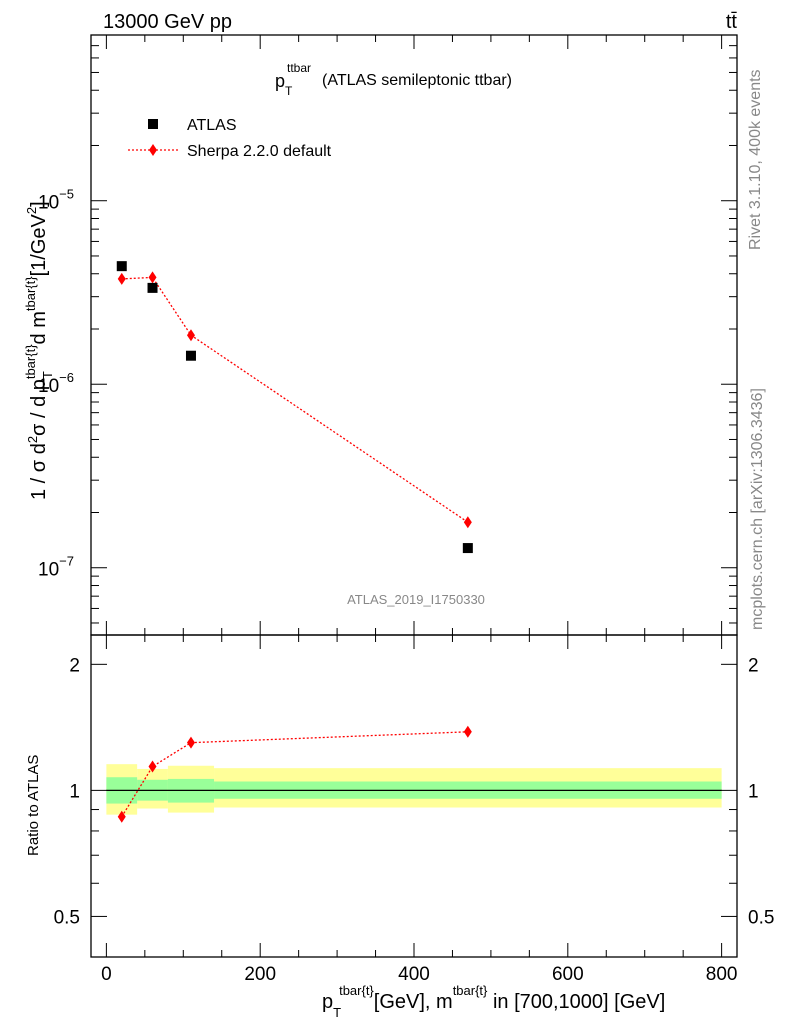  What do you see at coordinates (327, 1002) in the screenshot?
I see `xlabel-a: p` at bounding box center [327, 1002].